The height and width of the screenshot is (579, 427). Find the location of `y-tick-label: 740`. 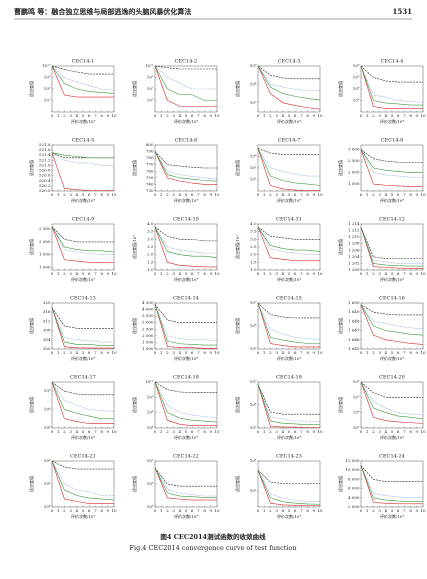

y-tick-label: 740 is located at coordinates (150, 183).